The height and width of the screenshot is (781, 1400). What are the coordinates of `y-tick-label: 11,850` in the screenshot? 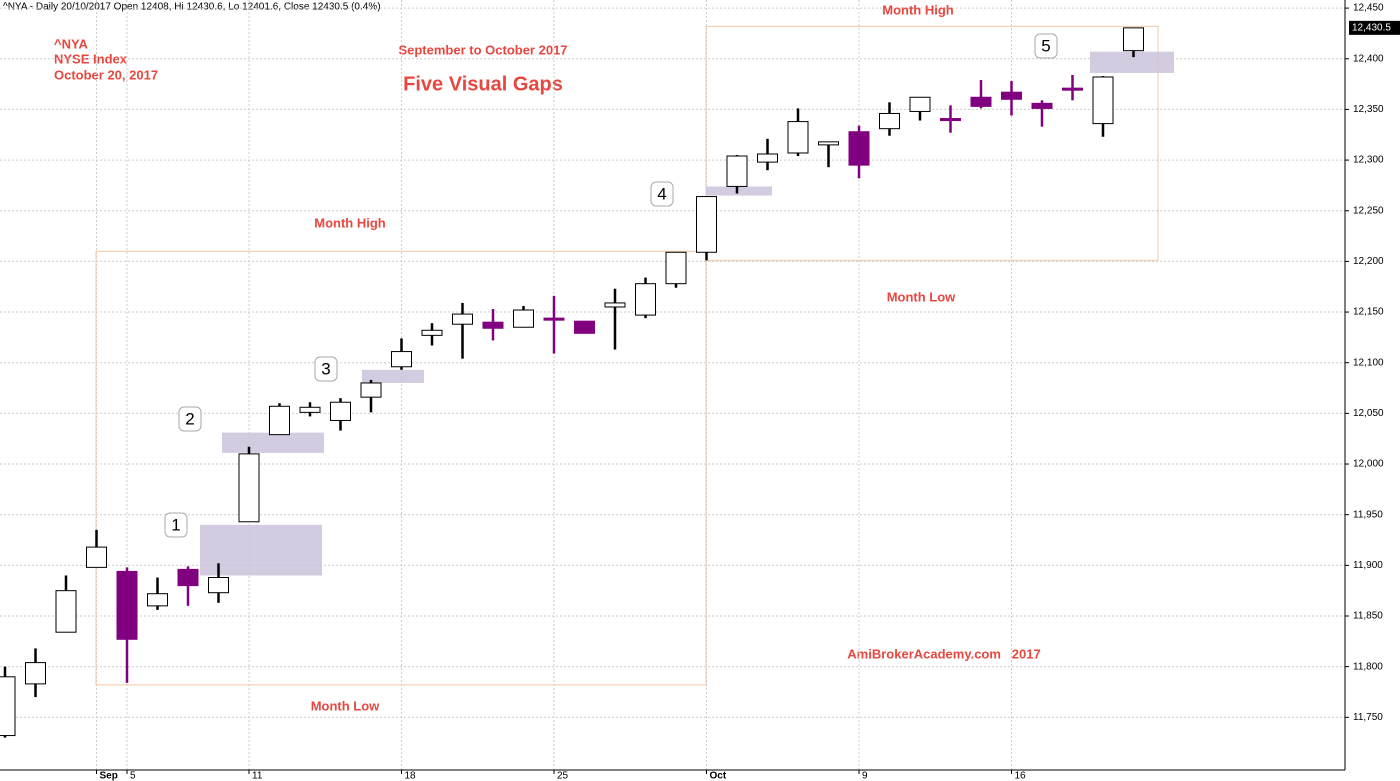 It's located at (1368, 616).